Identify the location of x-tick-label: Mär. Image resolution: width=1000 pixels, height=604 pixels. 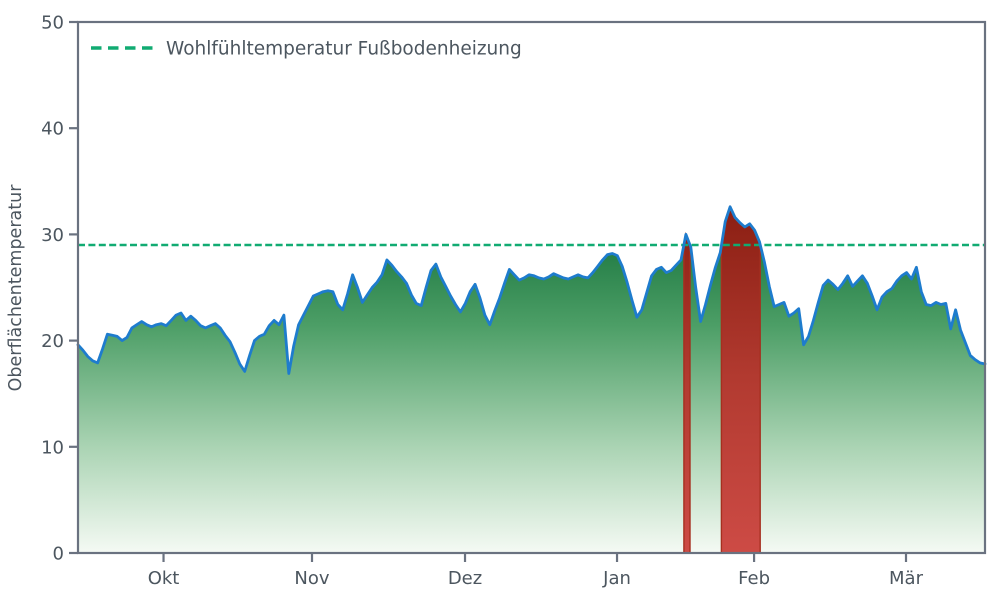
(906, 578).